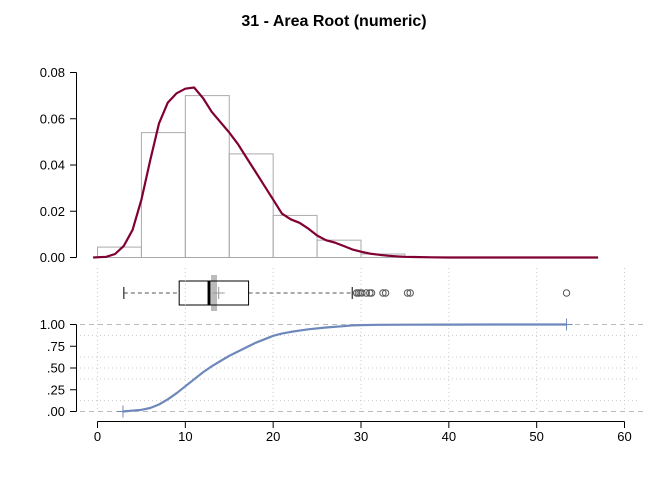 Image resolution: width=672 pixels, height=480 pixels. What do you see at coordinates (52, 257) in the screenshot?
I see `histogram-y-tick-label: 0.00` at bounding box center [52, 257].